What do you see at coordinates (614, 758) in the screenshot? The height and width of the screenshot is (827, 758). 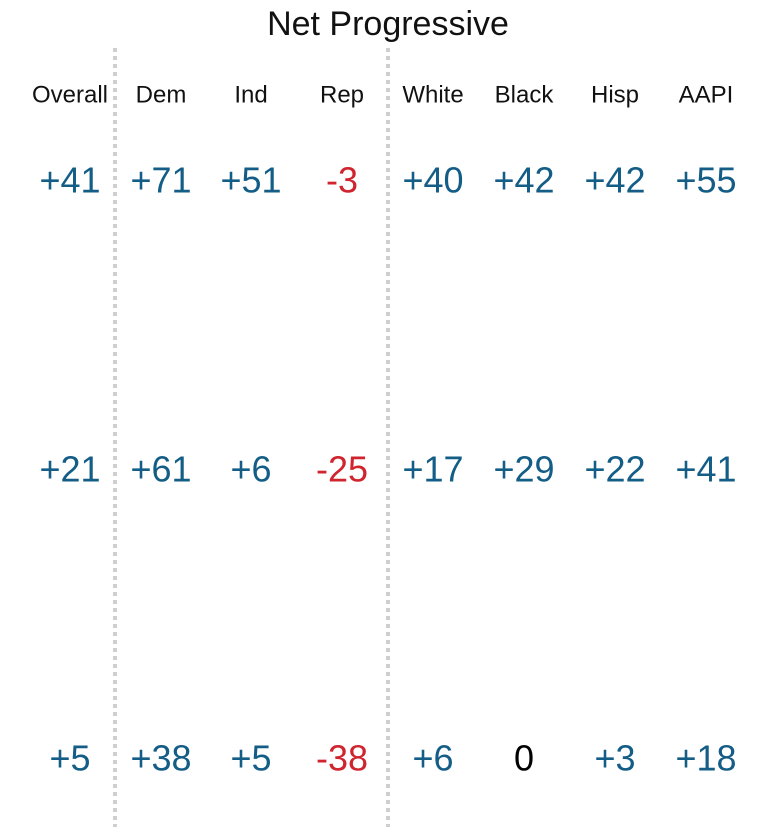 I see `cell-value: +3` at bounding box center [614, 758].